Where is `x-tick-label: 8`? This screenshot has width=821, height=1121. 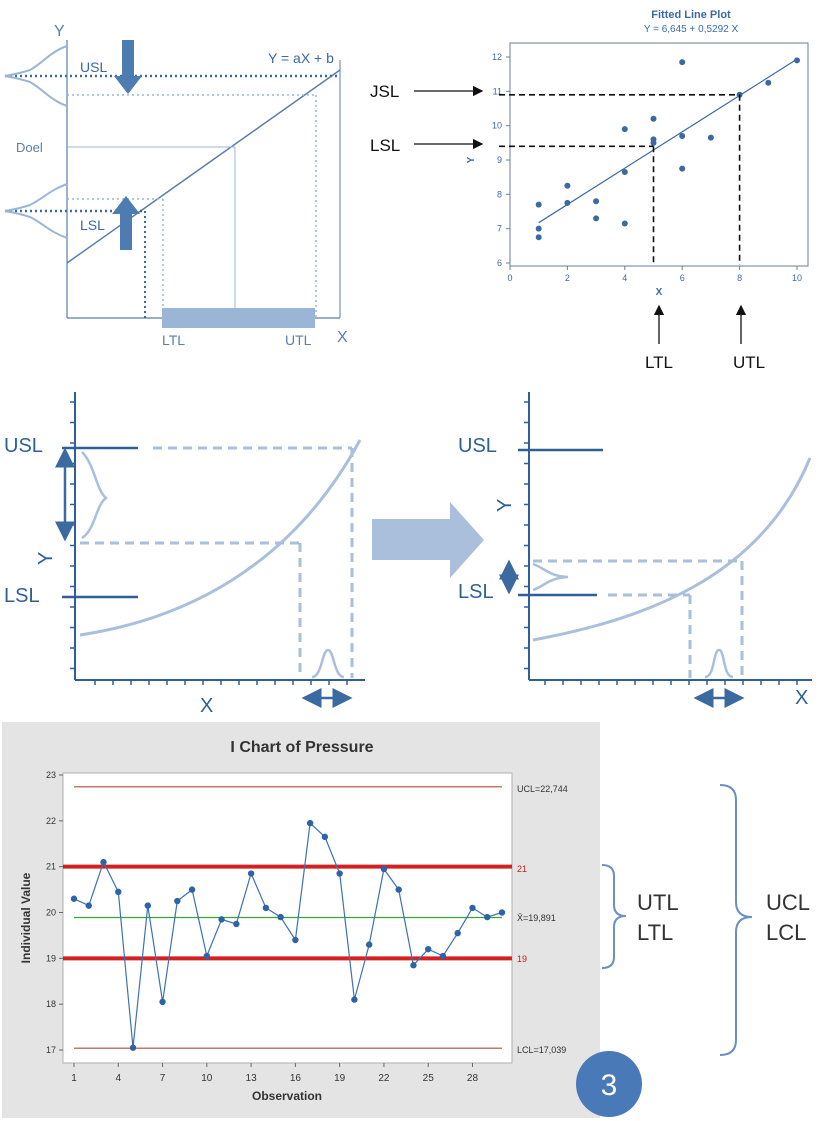
x-tick-label: 8 is located at coordinates (739, 278).